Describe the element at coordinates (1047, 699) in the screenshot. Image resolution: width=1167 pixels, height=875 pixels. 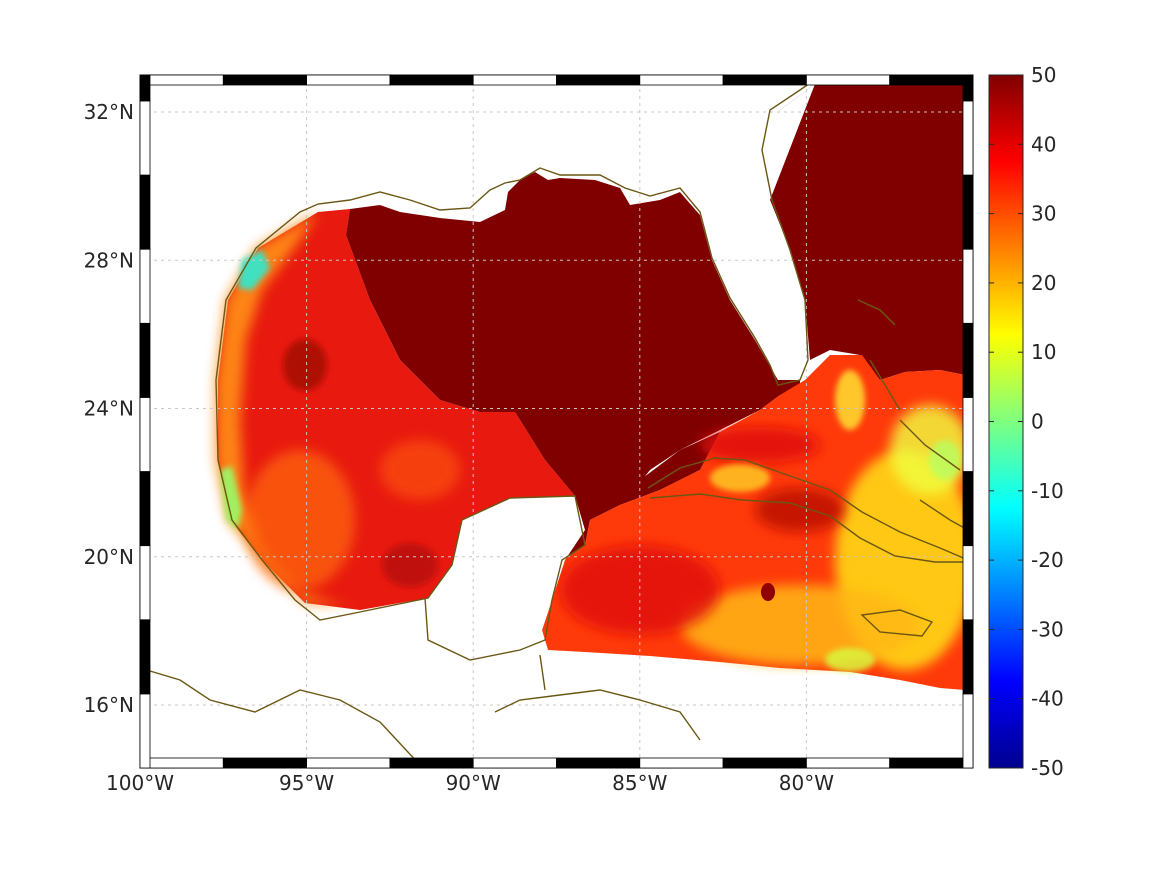
I see `colorbar-tick-label-9: -40` at that location.